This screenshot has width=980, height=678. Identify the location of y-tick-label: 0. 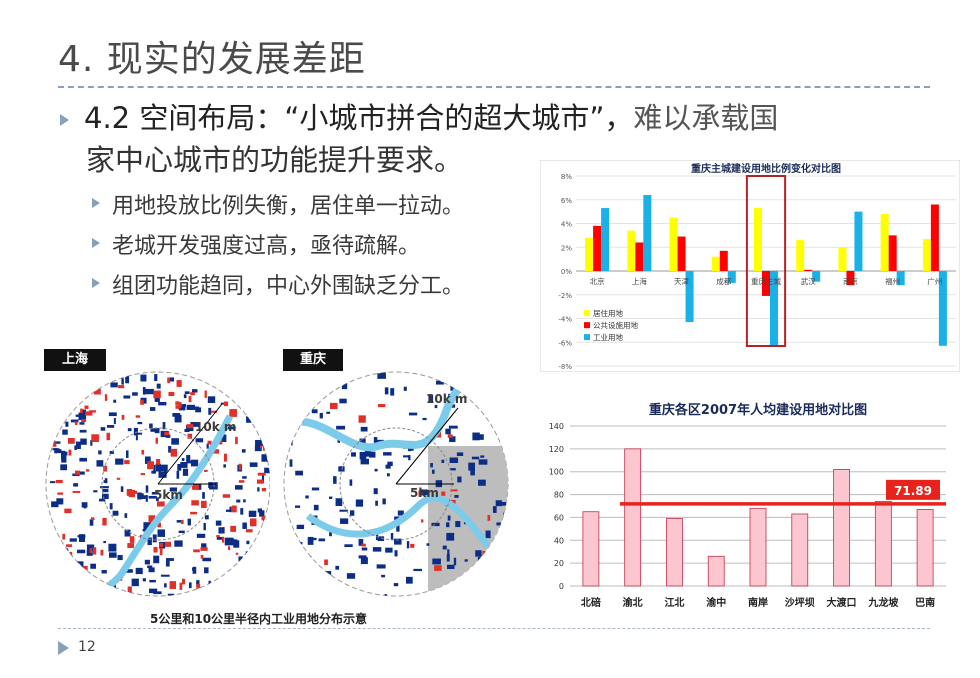
(561, 586).